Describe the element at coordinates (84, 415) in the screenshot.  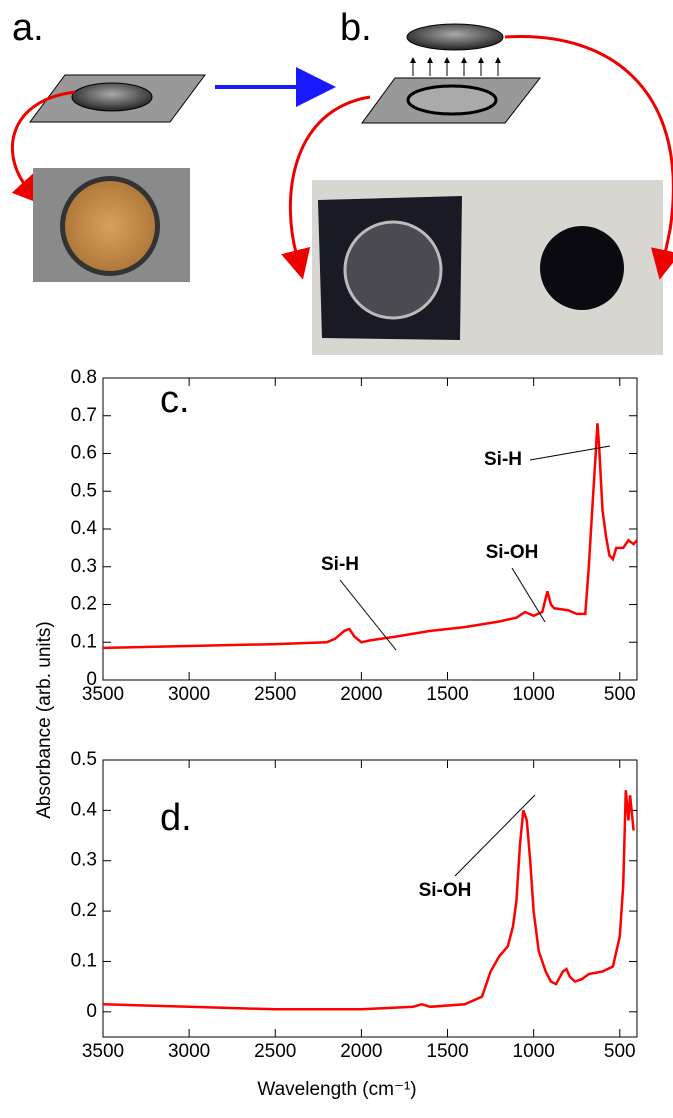
I see `y-tick-label: 0.7` at that location.